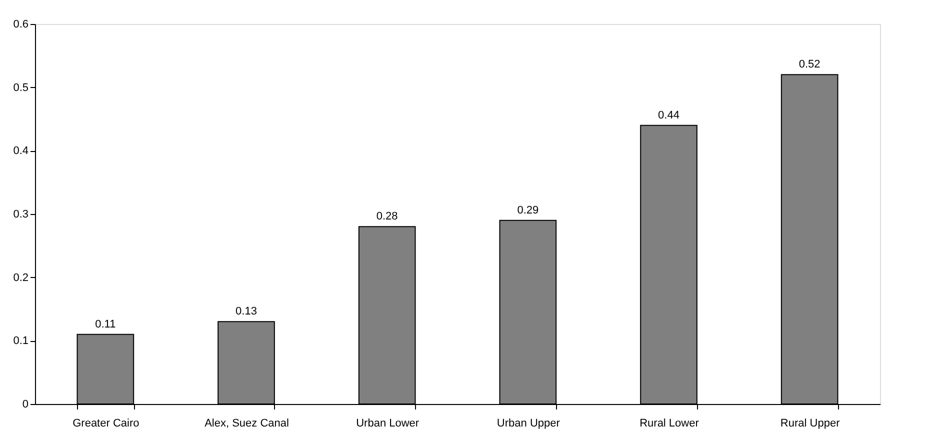  What do you see at coordinates (20, 24) in the screenshot?
I see `y-tick-label: 0.6` at bounding box center [20, 24].